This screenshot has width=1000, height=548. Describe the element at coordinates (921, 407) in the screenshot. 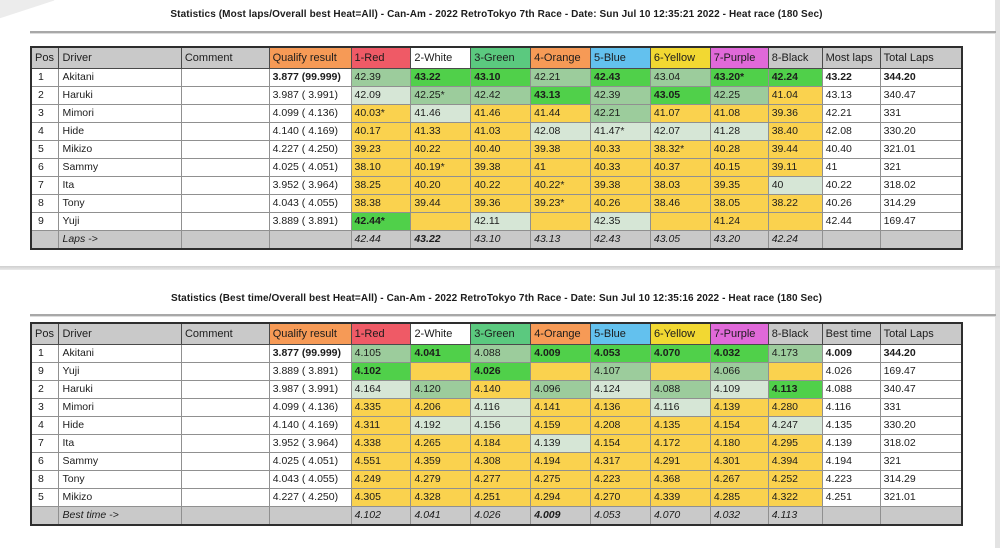

I see `total-laps-cell: 331` at that location.